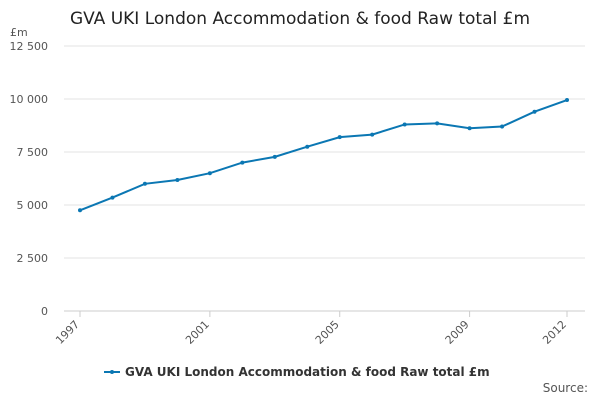  I want to click on y-tick-label: 5 000, so click(33, 205).